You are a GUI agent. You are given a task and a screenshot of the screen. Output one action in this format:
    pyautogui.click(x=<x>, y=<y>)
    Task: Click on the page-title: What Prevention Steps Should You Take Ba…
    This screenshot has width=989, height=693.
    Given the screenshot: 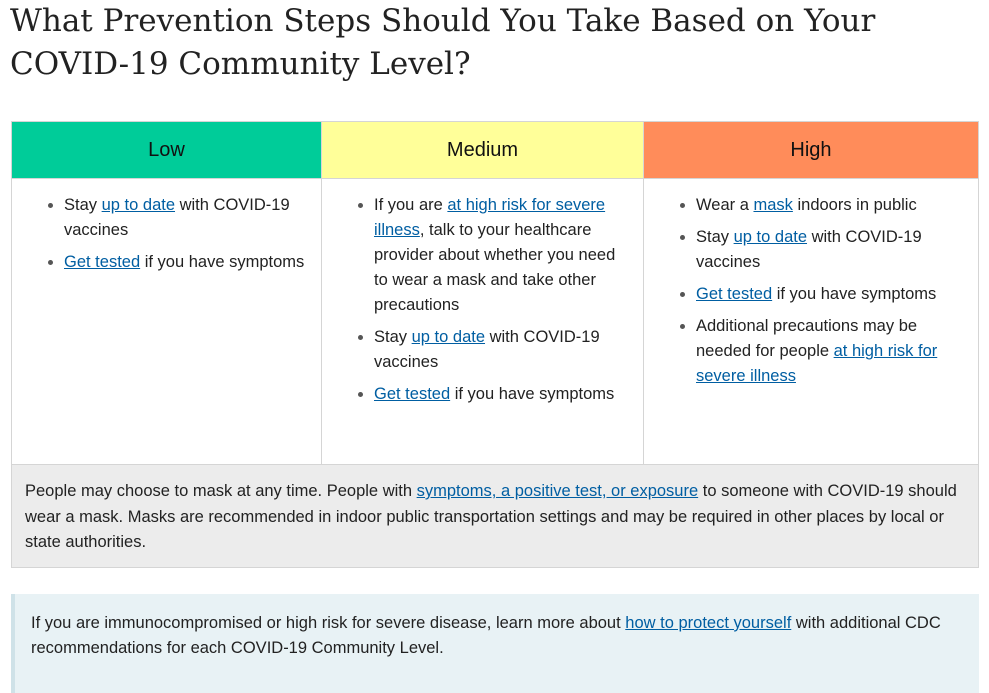 What is the action you would take?
    pyautogui.click(x=443, y=42)
    